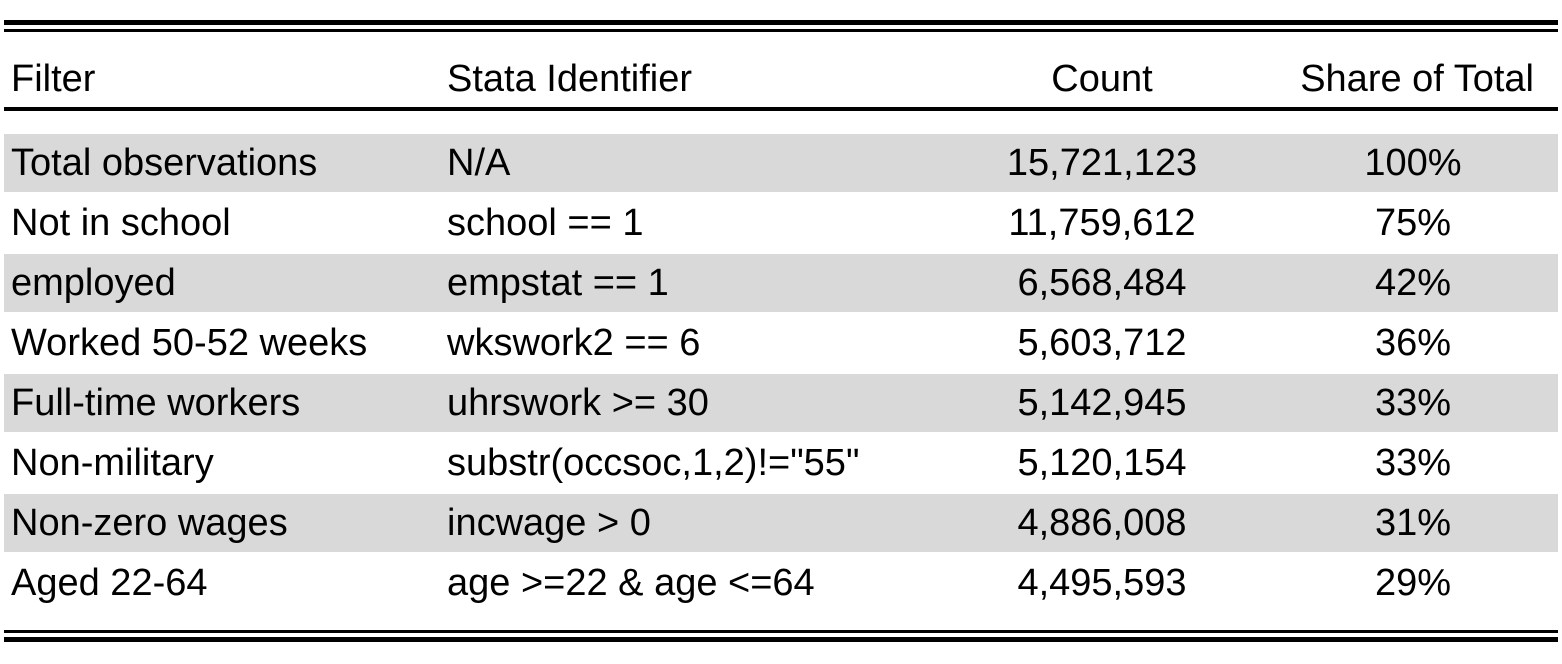 The image size is (1562, 664). Describe the element at coordinates (1102, 523) in the screenshot. I see `cell-count: 4,886,008` at that location.